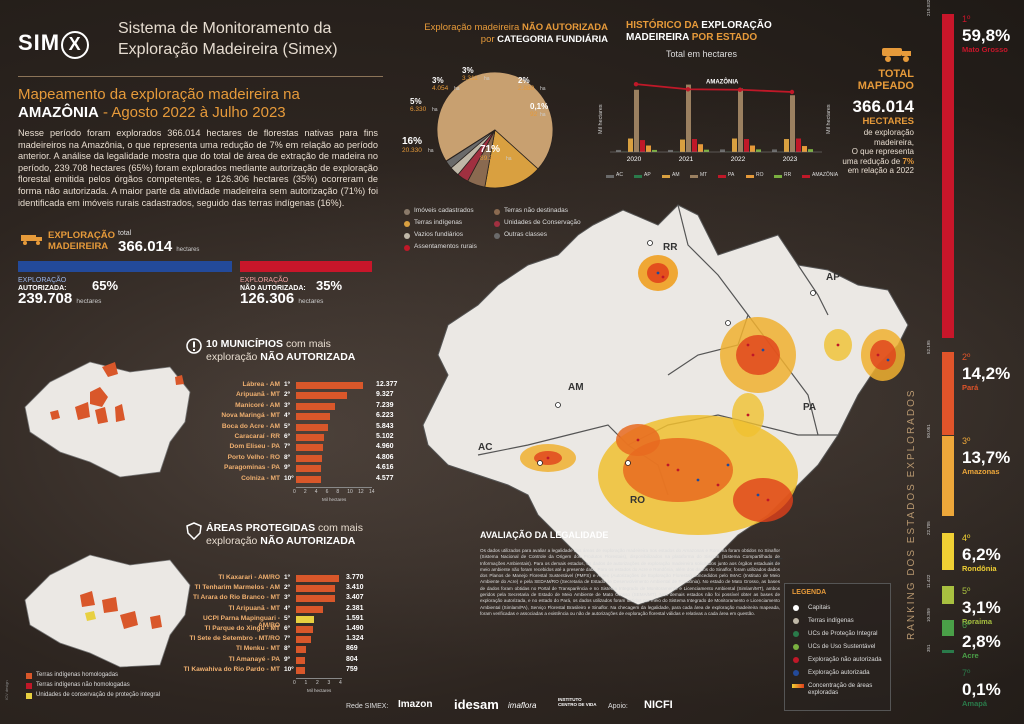 The width and height of the screenshot is (1024, 724). What do you see at coordinates (979, 568) in the screenshot?
I see `ranking-name-3: Rondônia` at bounding box center [979, 568].